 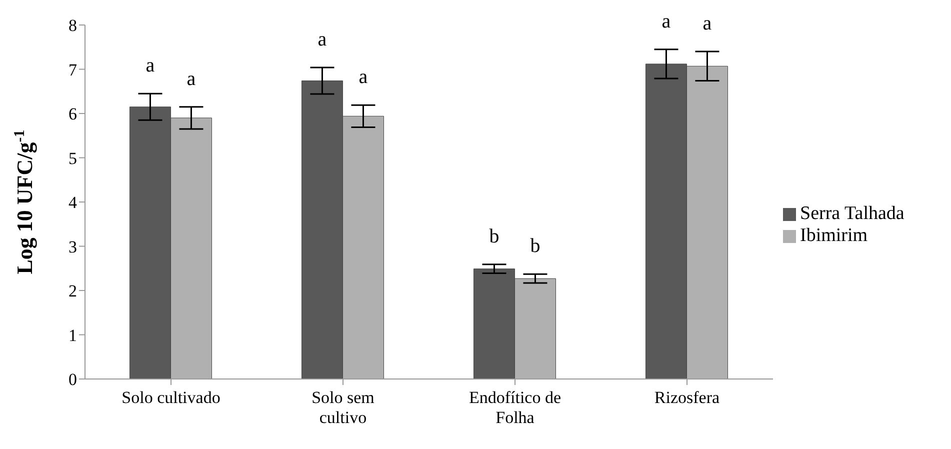 I want to click on y-tick-label: 2, so click(x=72, y=291).